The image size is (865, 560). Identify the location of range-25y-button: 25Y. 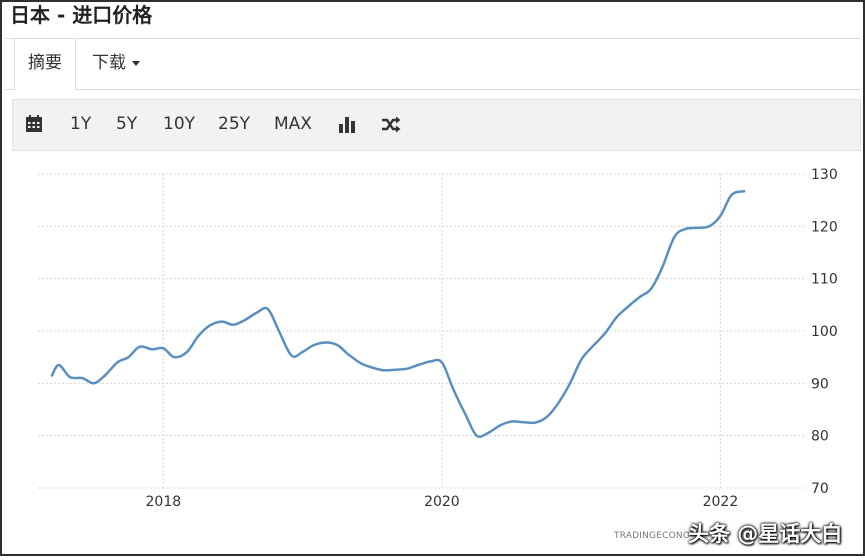
(234, 124).